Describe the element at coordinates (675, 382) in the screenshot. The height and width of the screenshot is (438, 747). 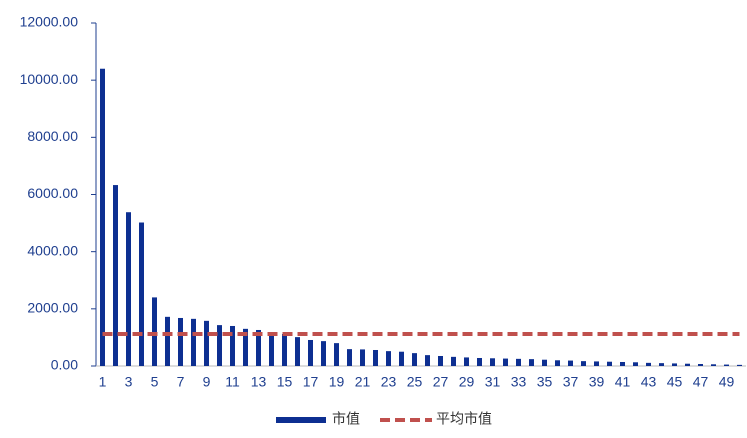
I see `x-tick-label: 45` at that location.